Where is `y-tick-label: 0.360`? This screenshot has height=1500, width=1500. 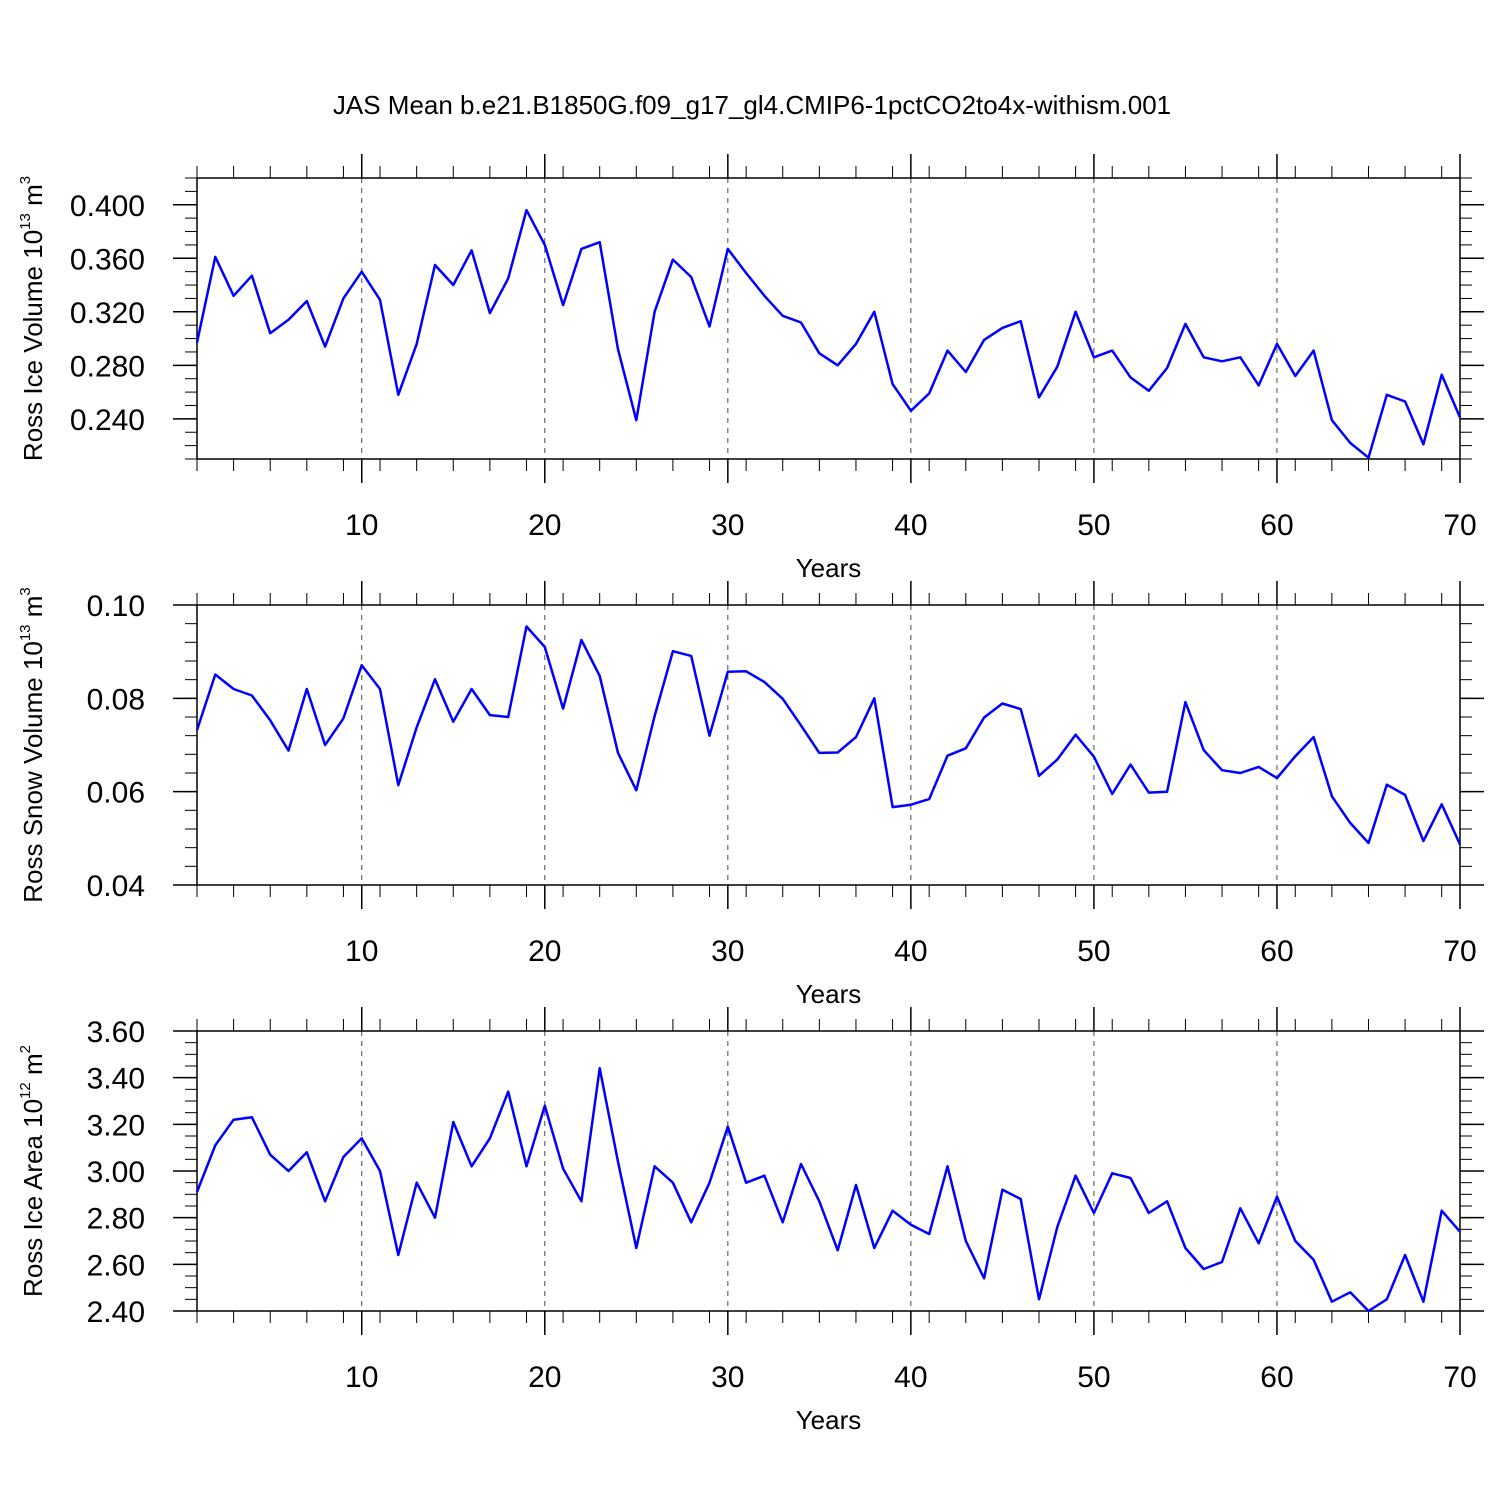 y-tick-label: 0.360 is located at coordinates (107, 259).